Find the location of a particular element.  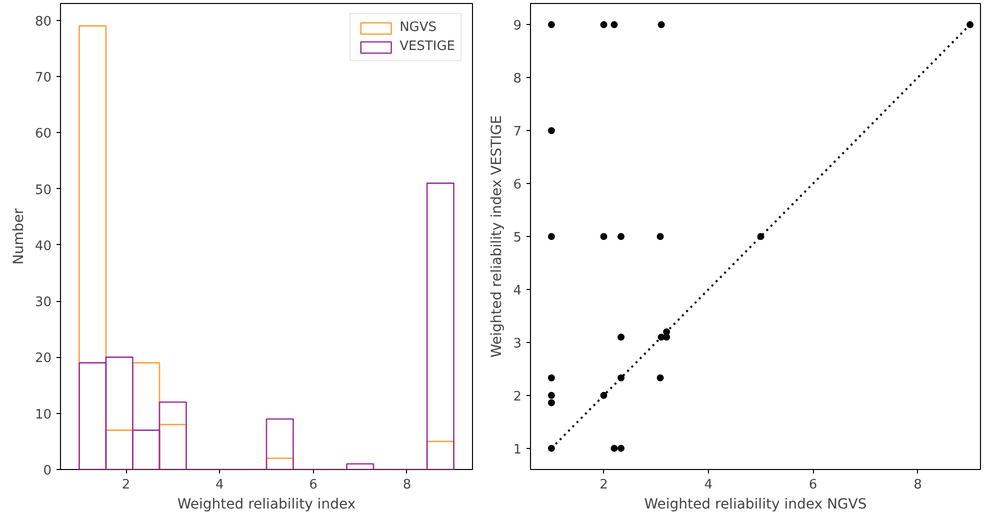

y-tick-label: 30 is located at coordinates (43, 302).